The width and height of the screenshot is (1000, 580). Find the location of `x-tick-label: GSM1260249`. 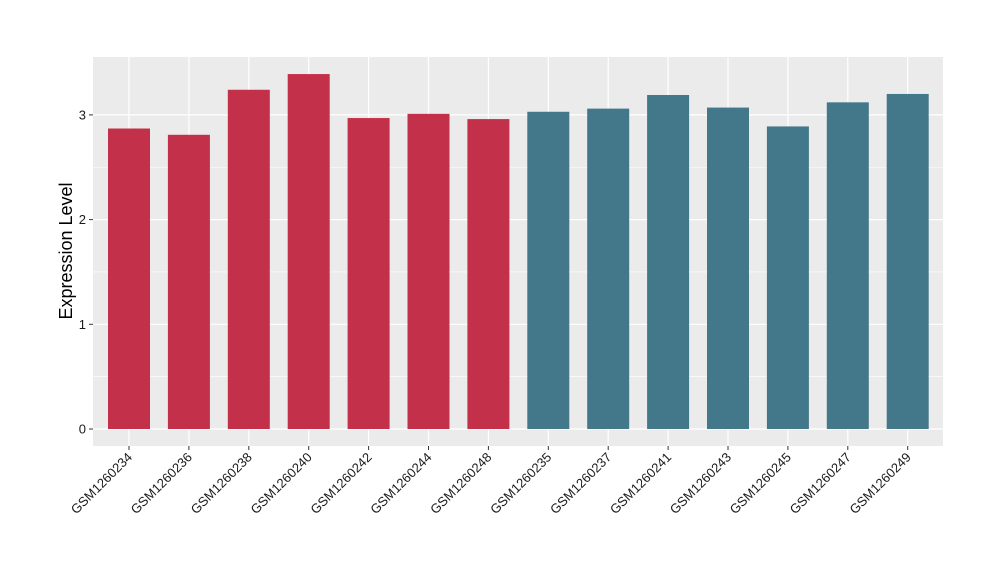

x-tick-label: GSM1260249 is located at coordinates (879, 483).